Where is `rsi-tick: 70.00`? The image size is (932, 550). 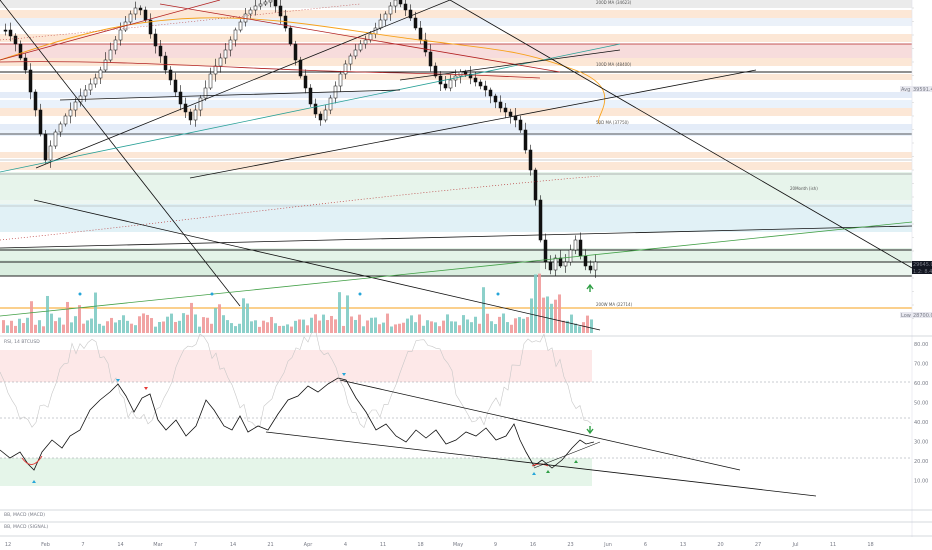
rsi-tick: 70.00 is located at coordinates (921, 365).